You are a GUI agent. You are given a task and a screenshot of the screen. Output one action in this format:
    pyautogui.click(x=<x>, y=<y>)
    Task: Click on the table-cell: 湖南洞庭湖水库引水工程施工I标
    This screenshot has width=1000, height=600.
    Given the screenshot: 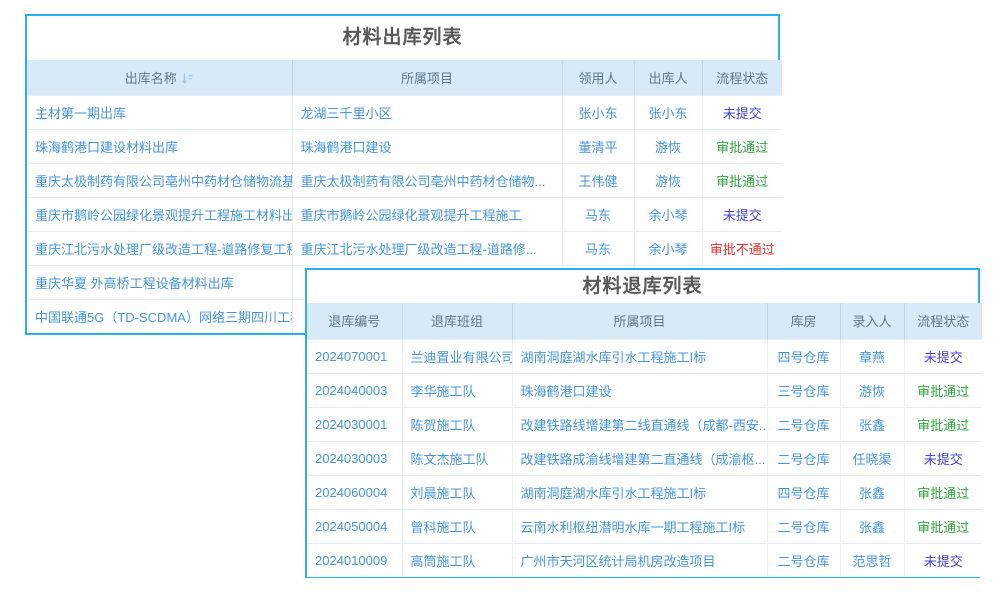 What is the action you would take?
    pyautogui.click(x=639, y=491)
    